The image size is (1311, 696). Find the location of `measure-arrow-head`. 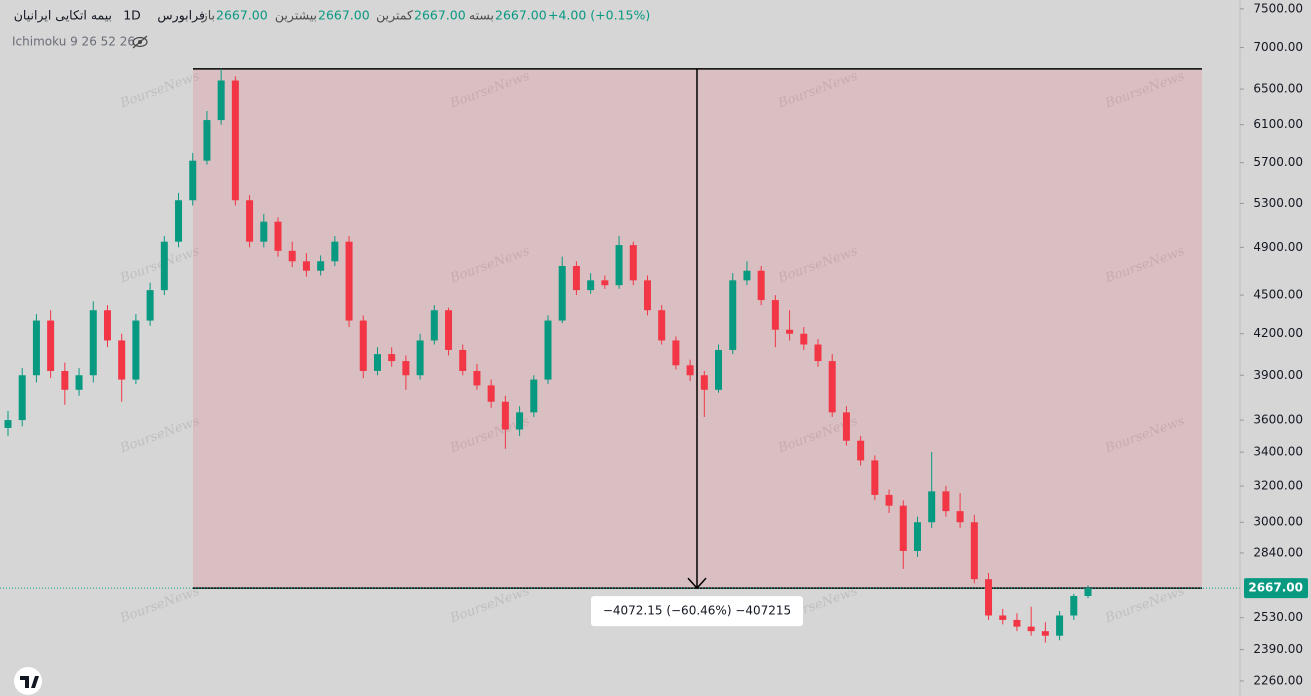

measure-arrow-head is located at coordinates (697, 583).